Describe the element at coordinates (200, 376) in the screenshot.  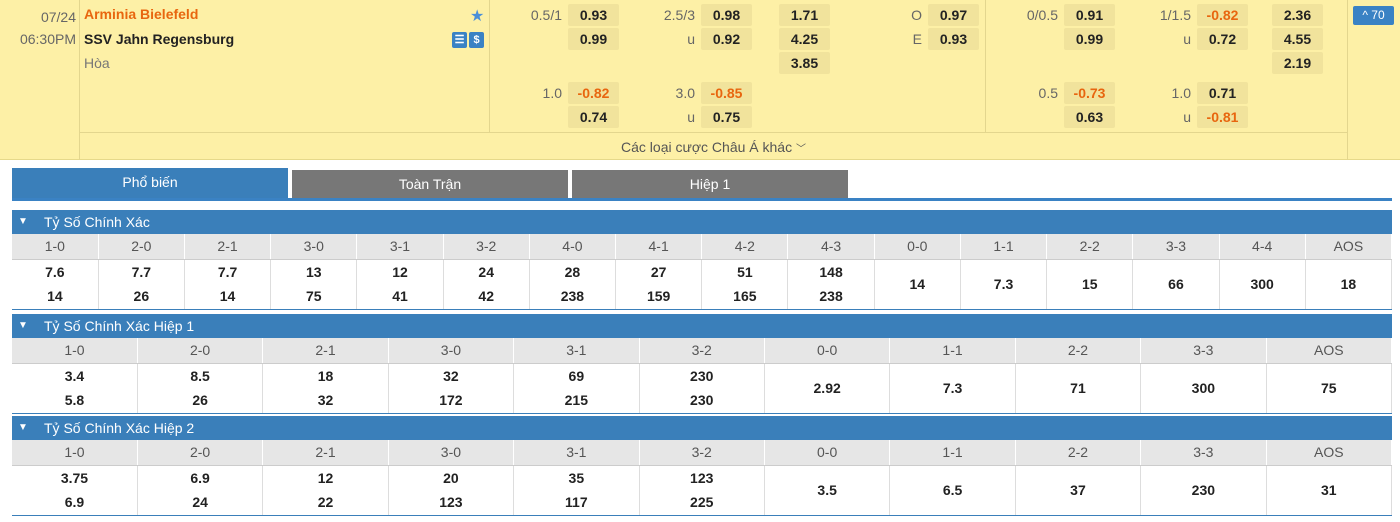
I see `home-odd: 8.5` at that location.